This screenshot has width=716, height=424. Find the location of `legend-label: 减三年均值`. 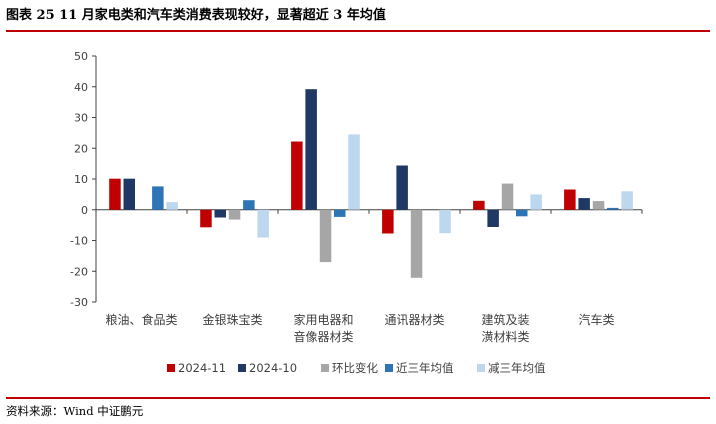

legend-label: 减三年均值 is located at coordinates (517, 368).